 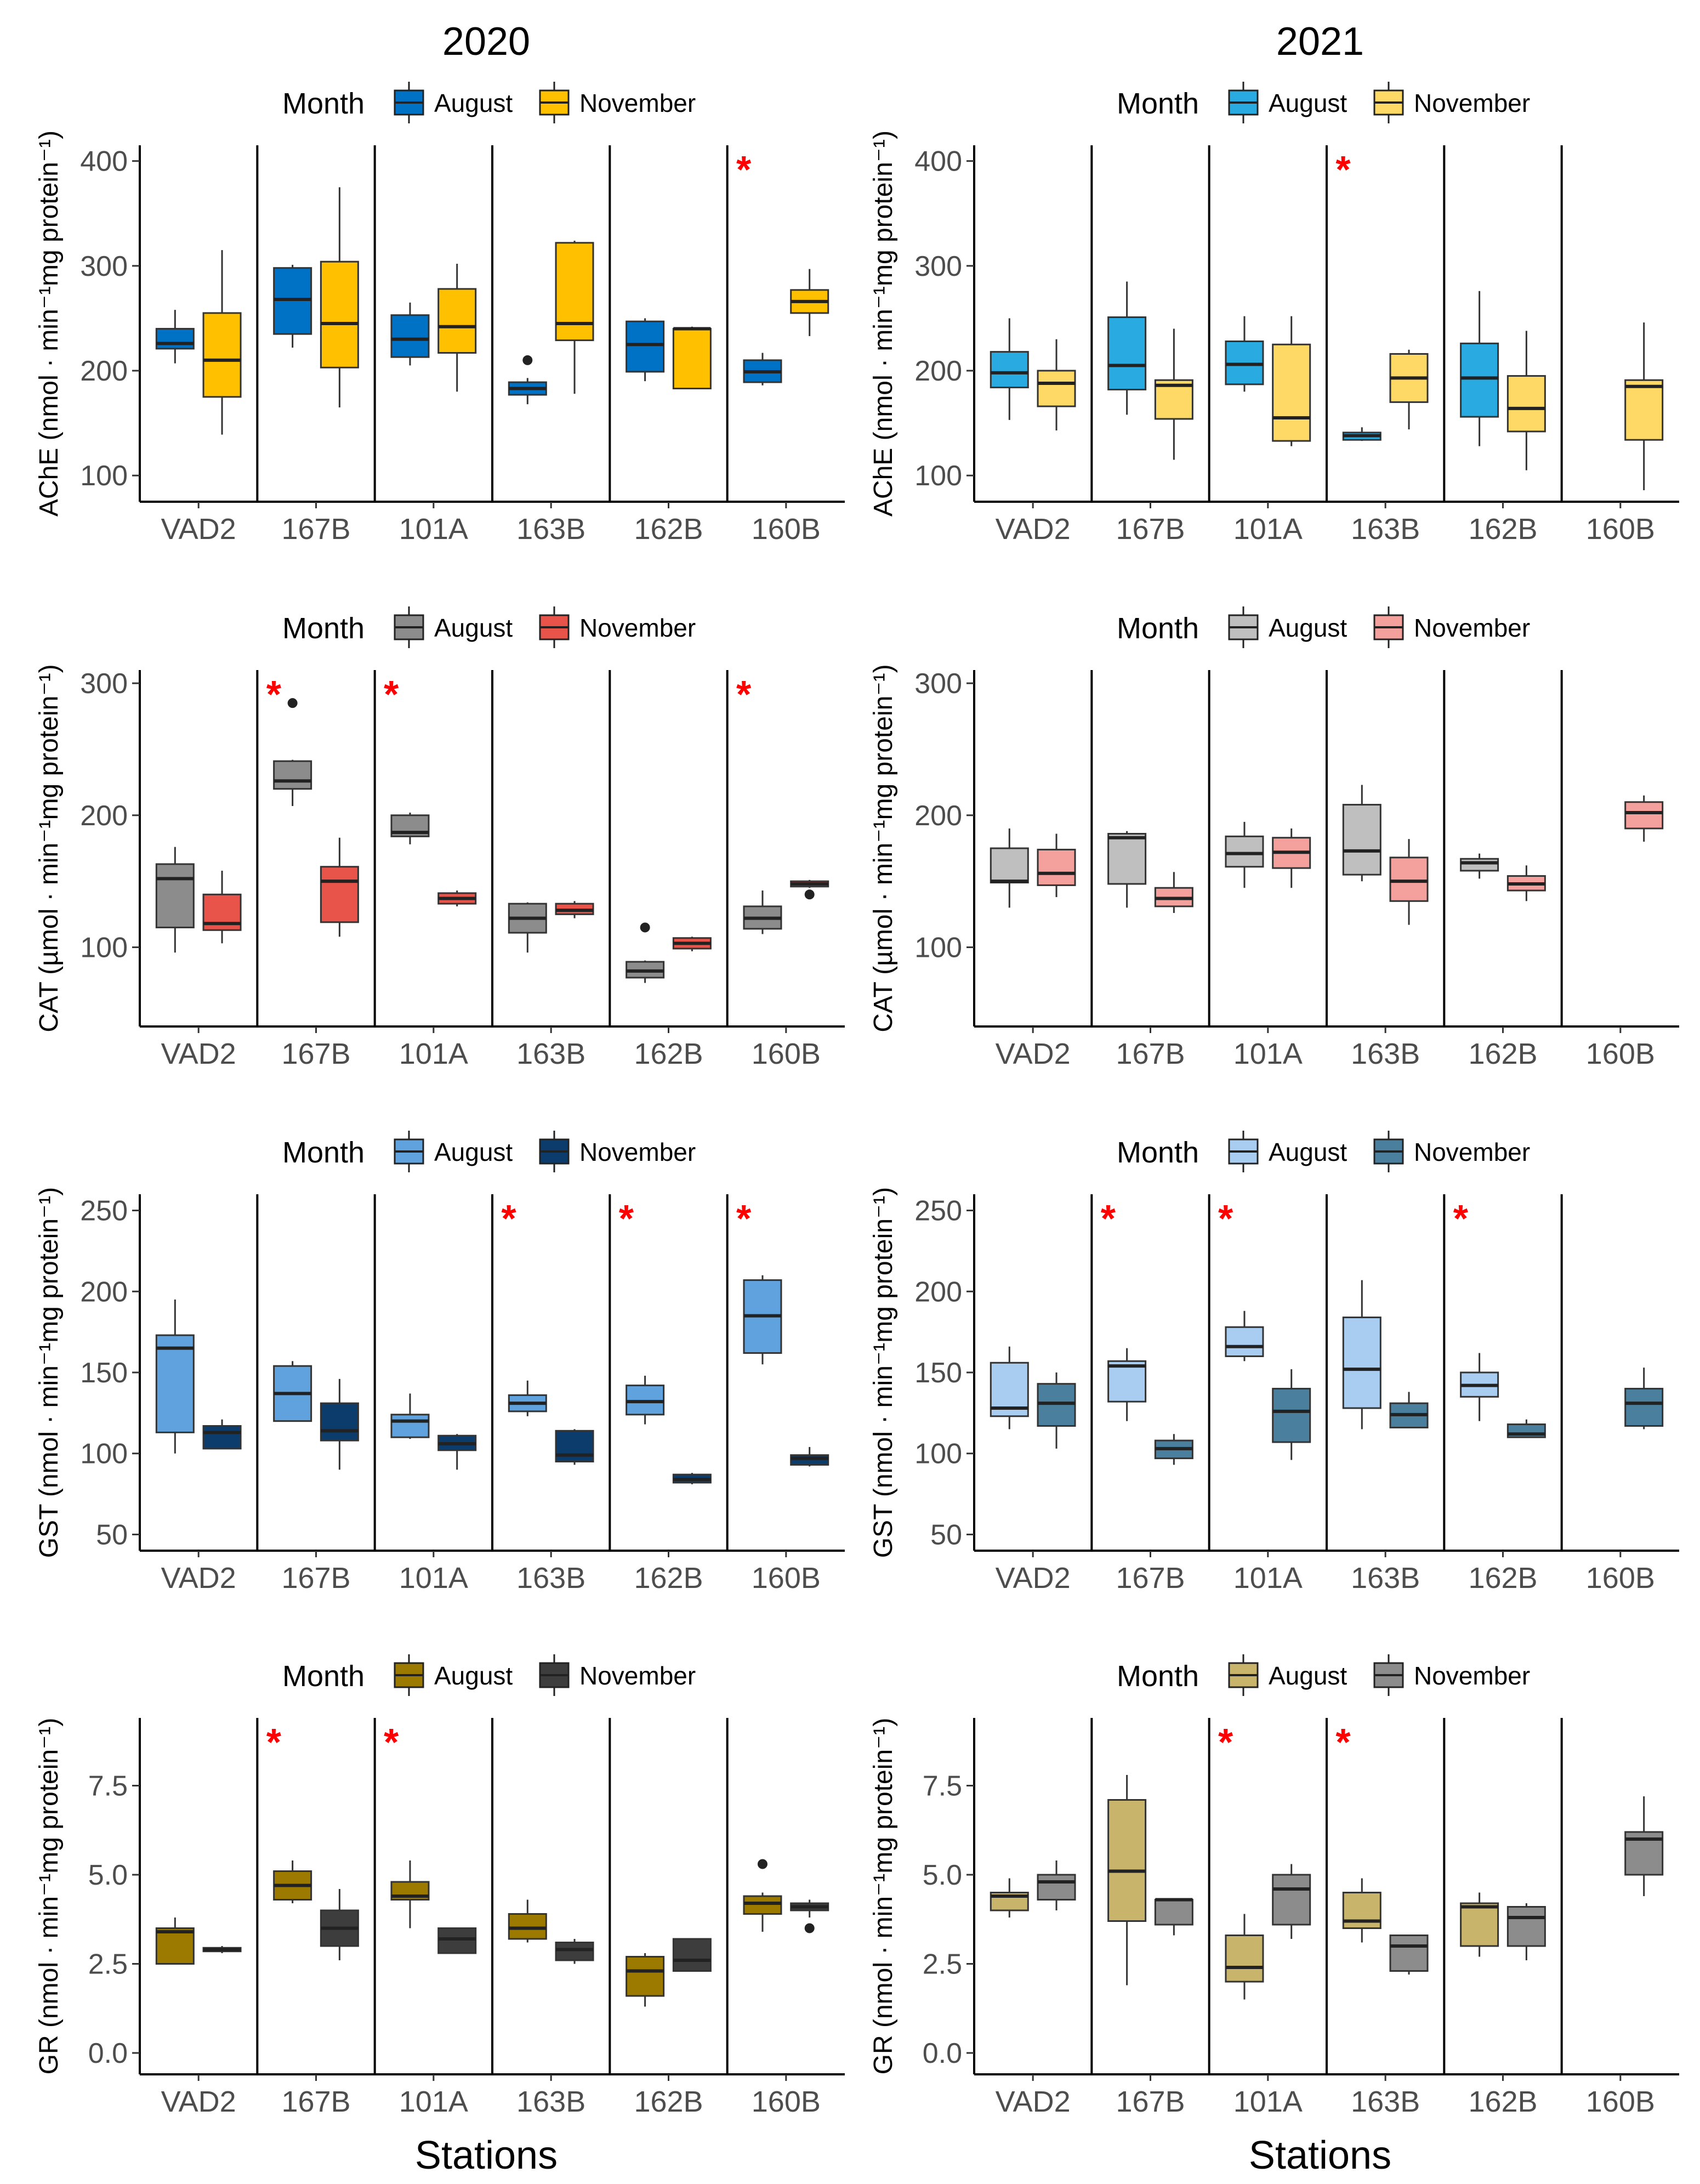 I want to click on y-tick-label: 400, so click(x=938, y=162).